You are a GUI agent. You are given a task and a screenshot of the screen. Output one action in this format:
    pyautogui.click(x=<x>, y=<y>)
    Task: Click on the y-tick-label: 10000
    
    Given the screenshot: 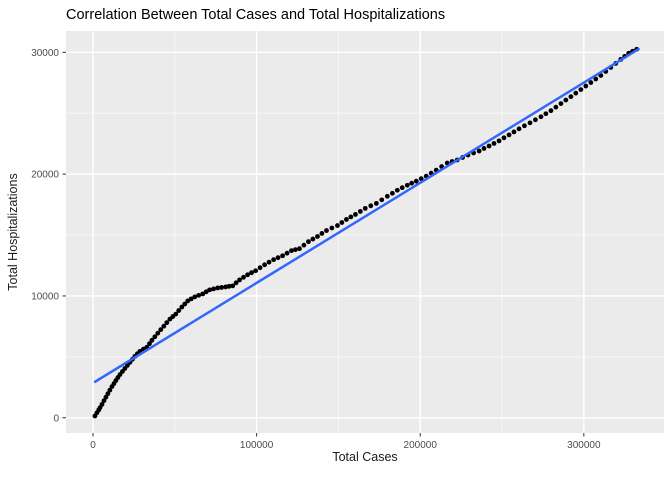 What is the action you would take?
    pyautogui.click(x=45, y=296)
    